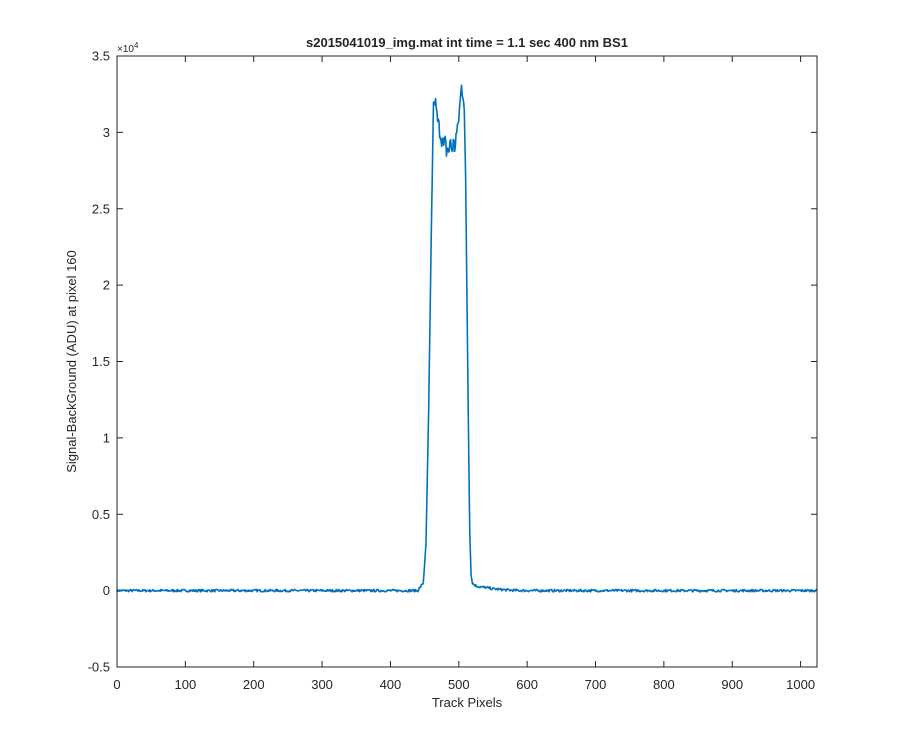 The height and width of the screenshot is (750, 900). What do you see at coordinates (106, 590) in the screenshot?
I see `y-tick-label: 0` at bounding box center [106, 590].